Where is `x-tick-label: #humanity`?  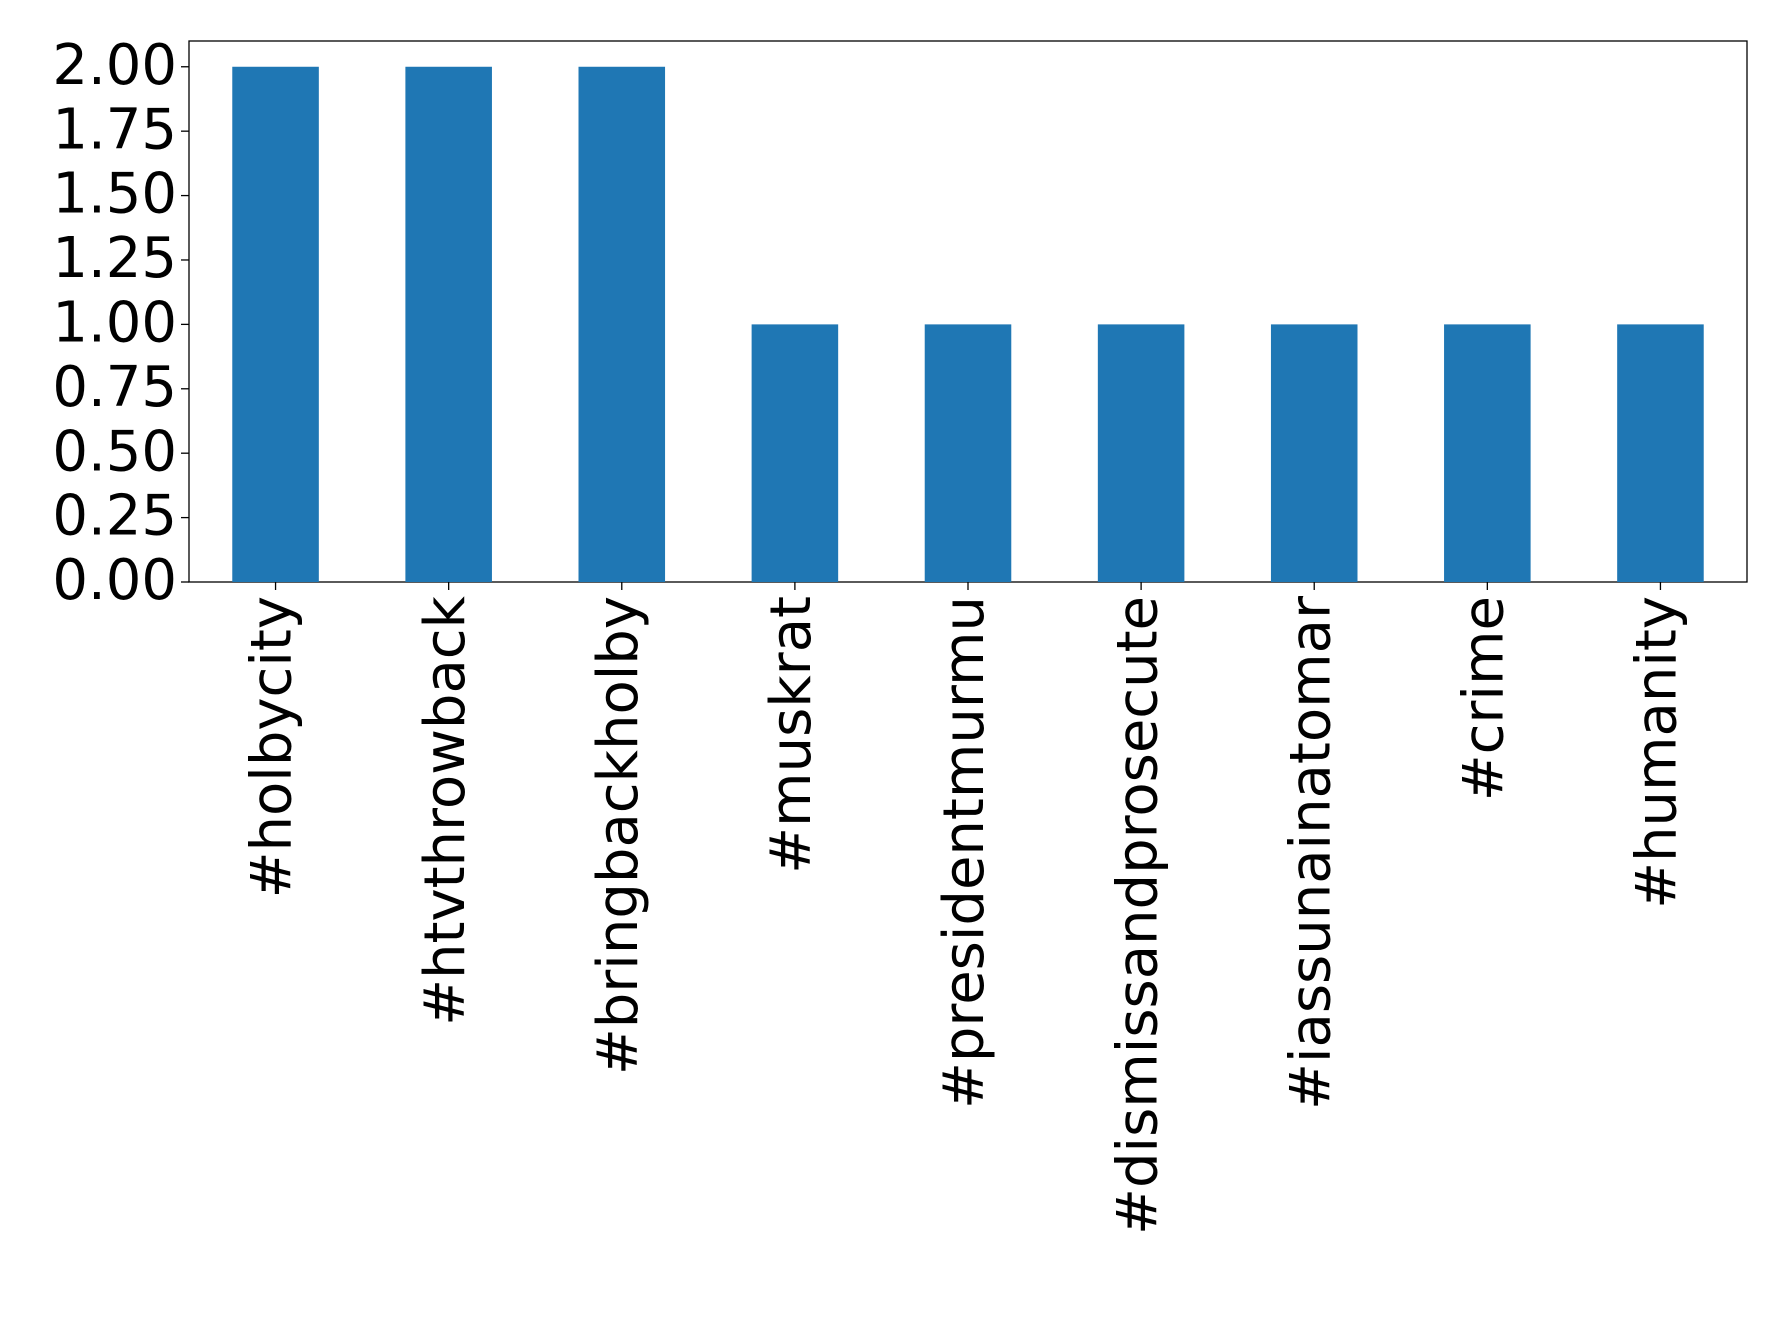
x-tick-label: #humanity is located at coordinates (1657, 752).